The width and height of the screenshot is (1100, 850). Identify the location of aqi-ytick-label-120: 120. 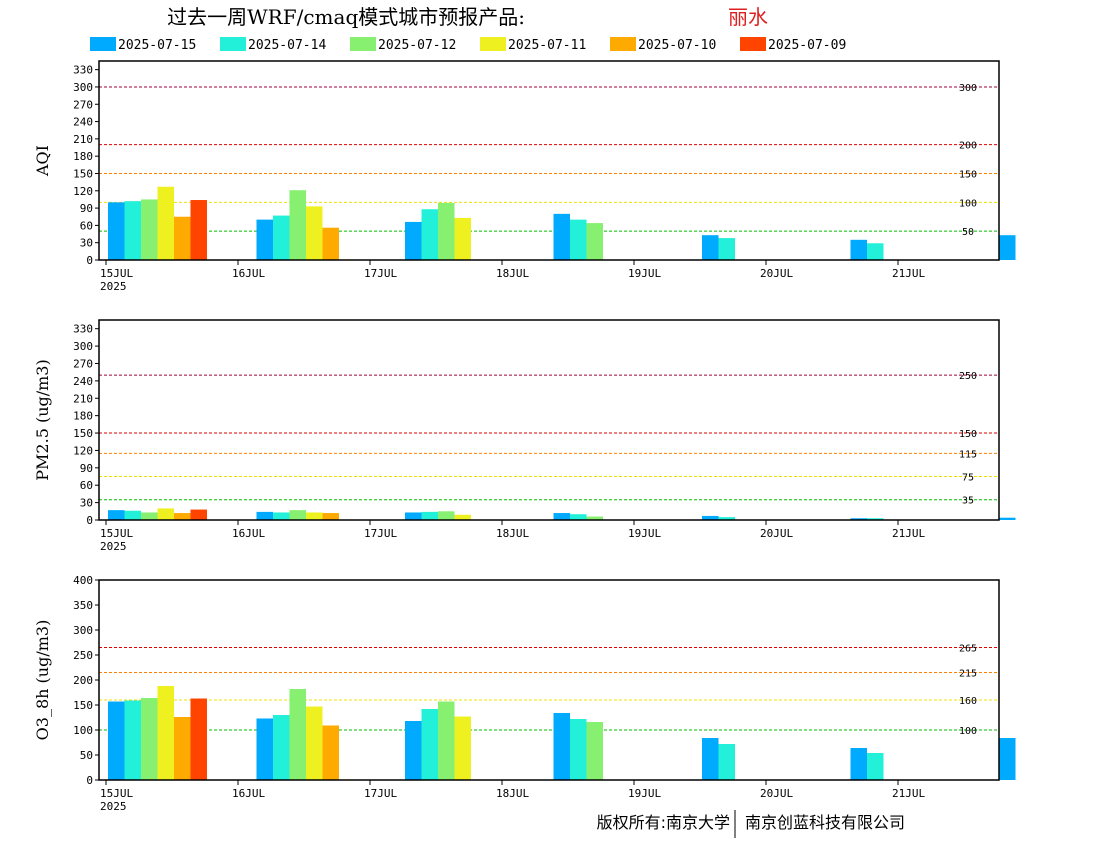
(83, 191).